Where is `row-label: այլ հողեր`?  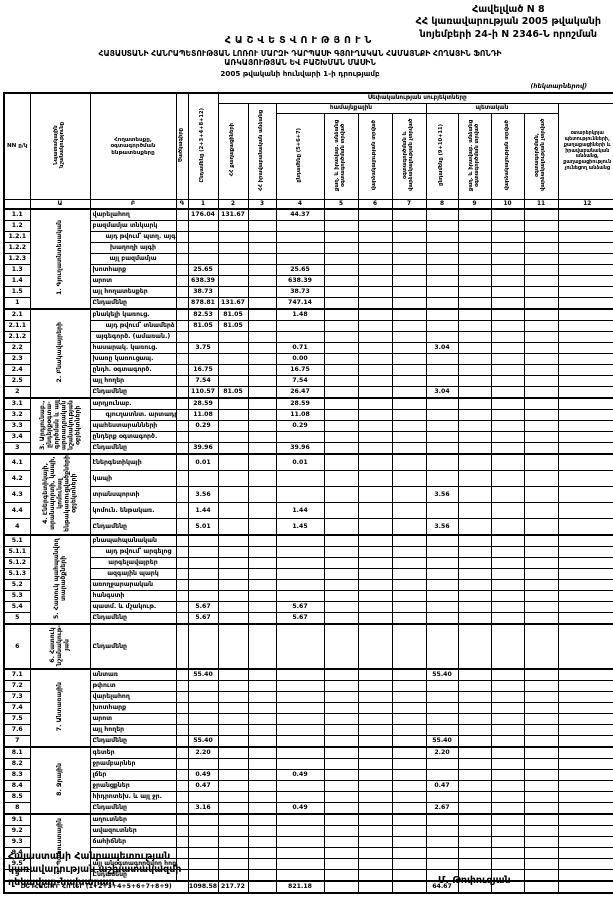
row-label: այլ հողեր is located at coordinates (133, 380).